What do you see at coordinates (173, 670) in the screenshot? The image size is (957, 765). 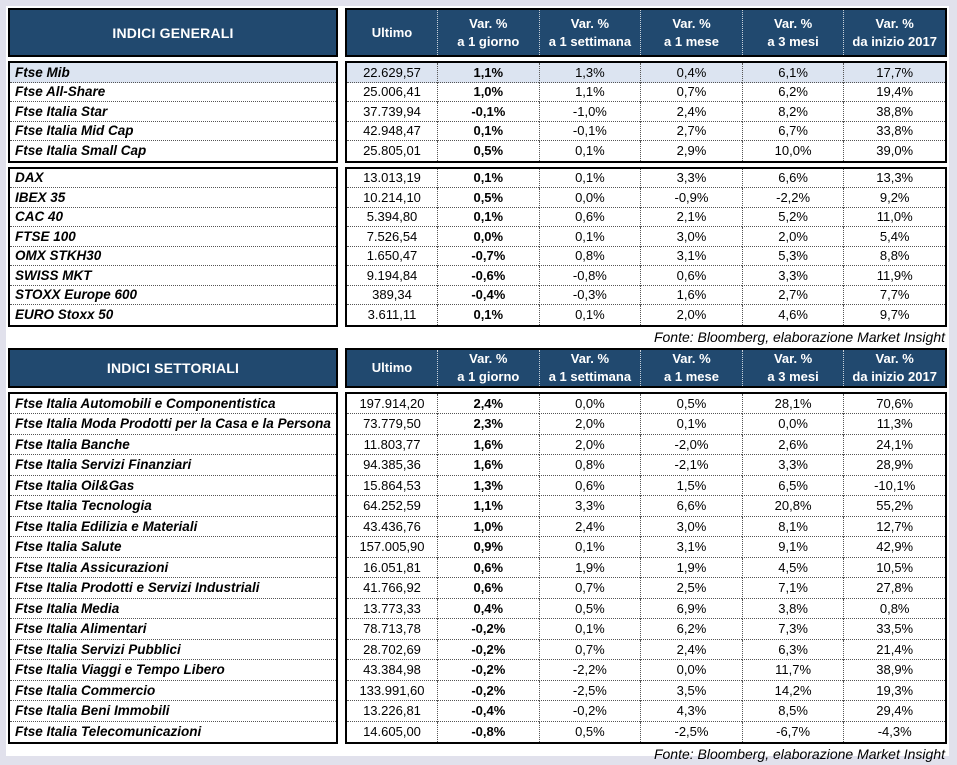 I see `index-name: Ftse Italia Viaggi e Tempo Libero` at bounding box center [173, 670].